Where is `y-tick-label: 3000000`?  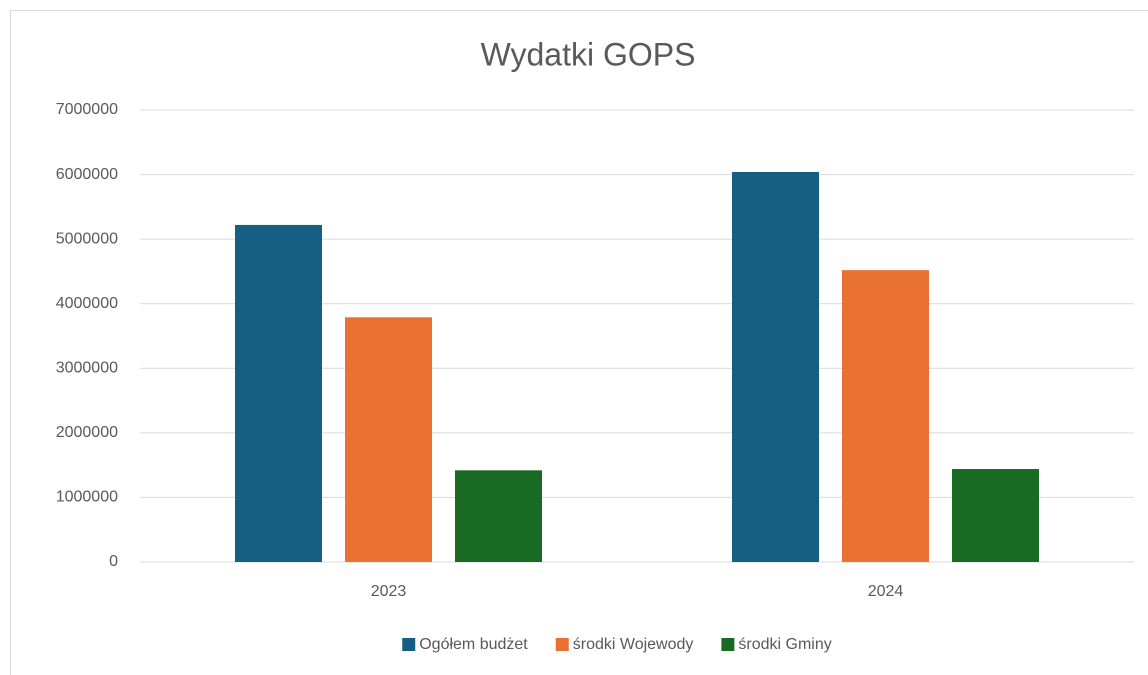
y-tick-label: 3000000 is located at coordinates (87, 368).